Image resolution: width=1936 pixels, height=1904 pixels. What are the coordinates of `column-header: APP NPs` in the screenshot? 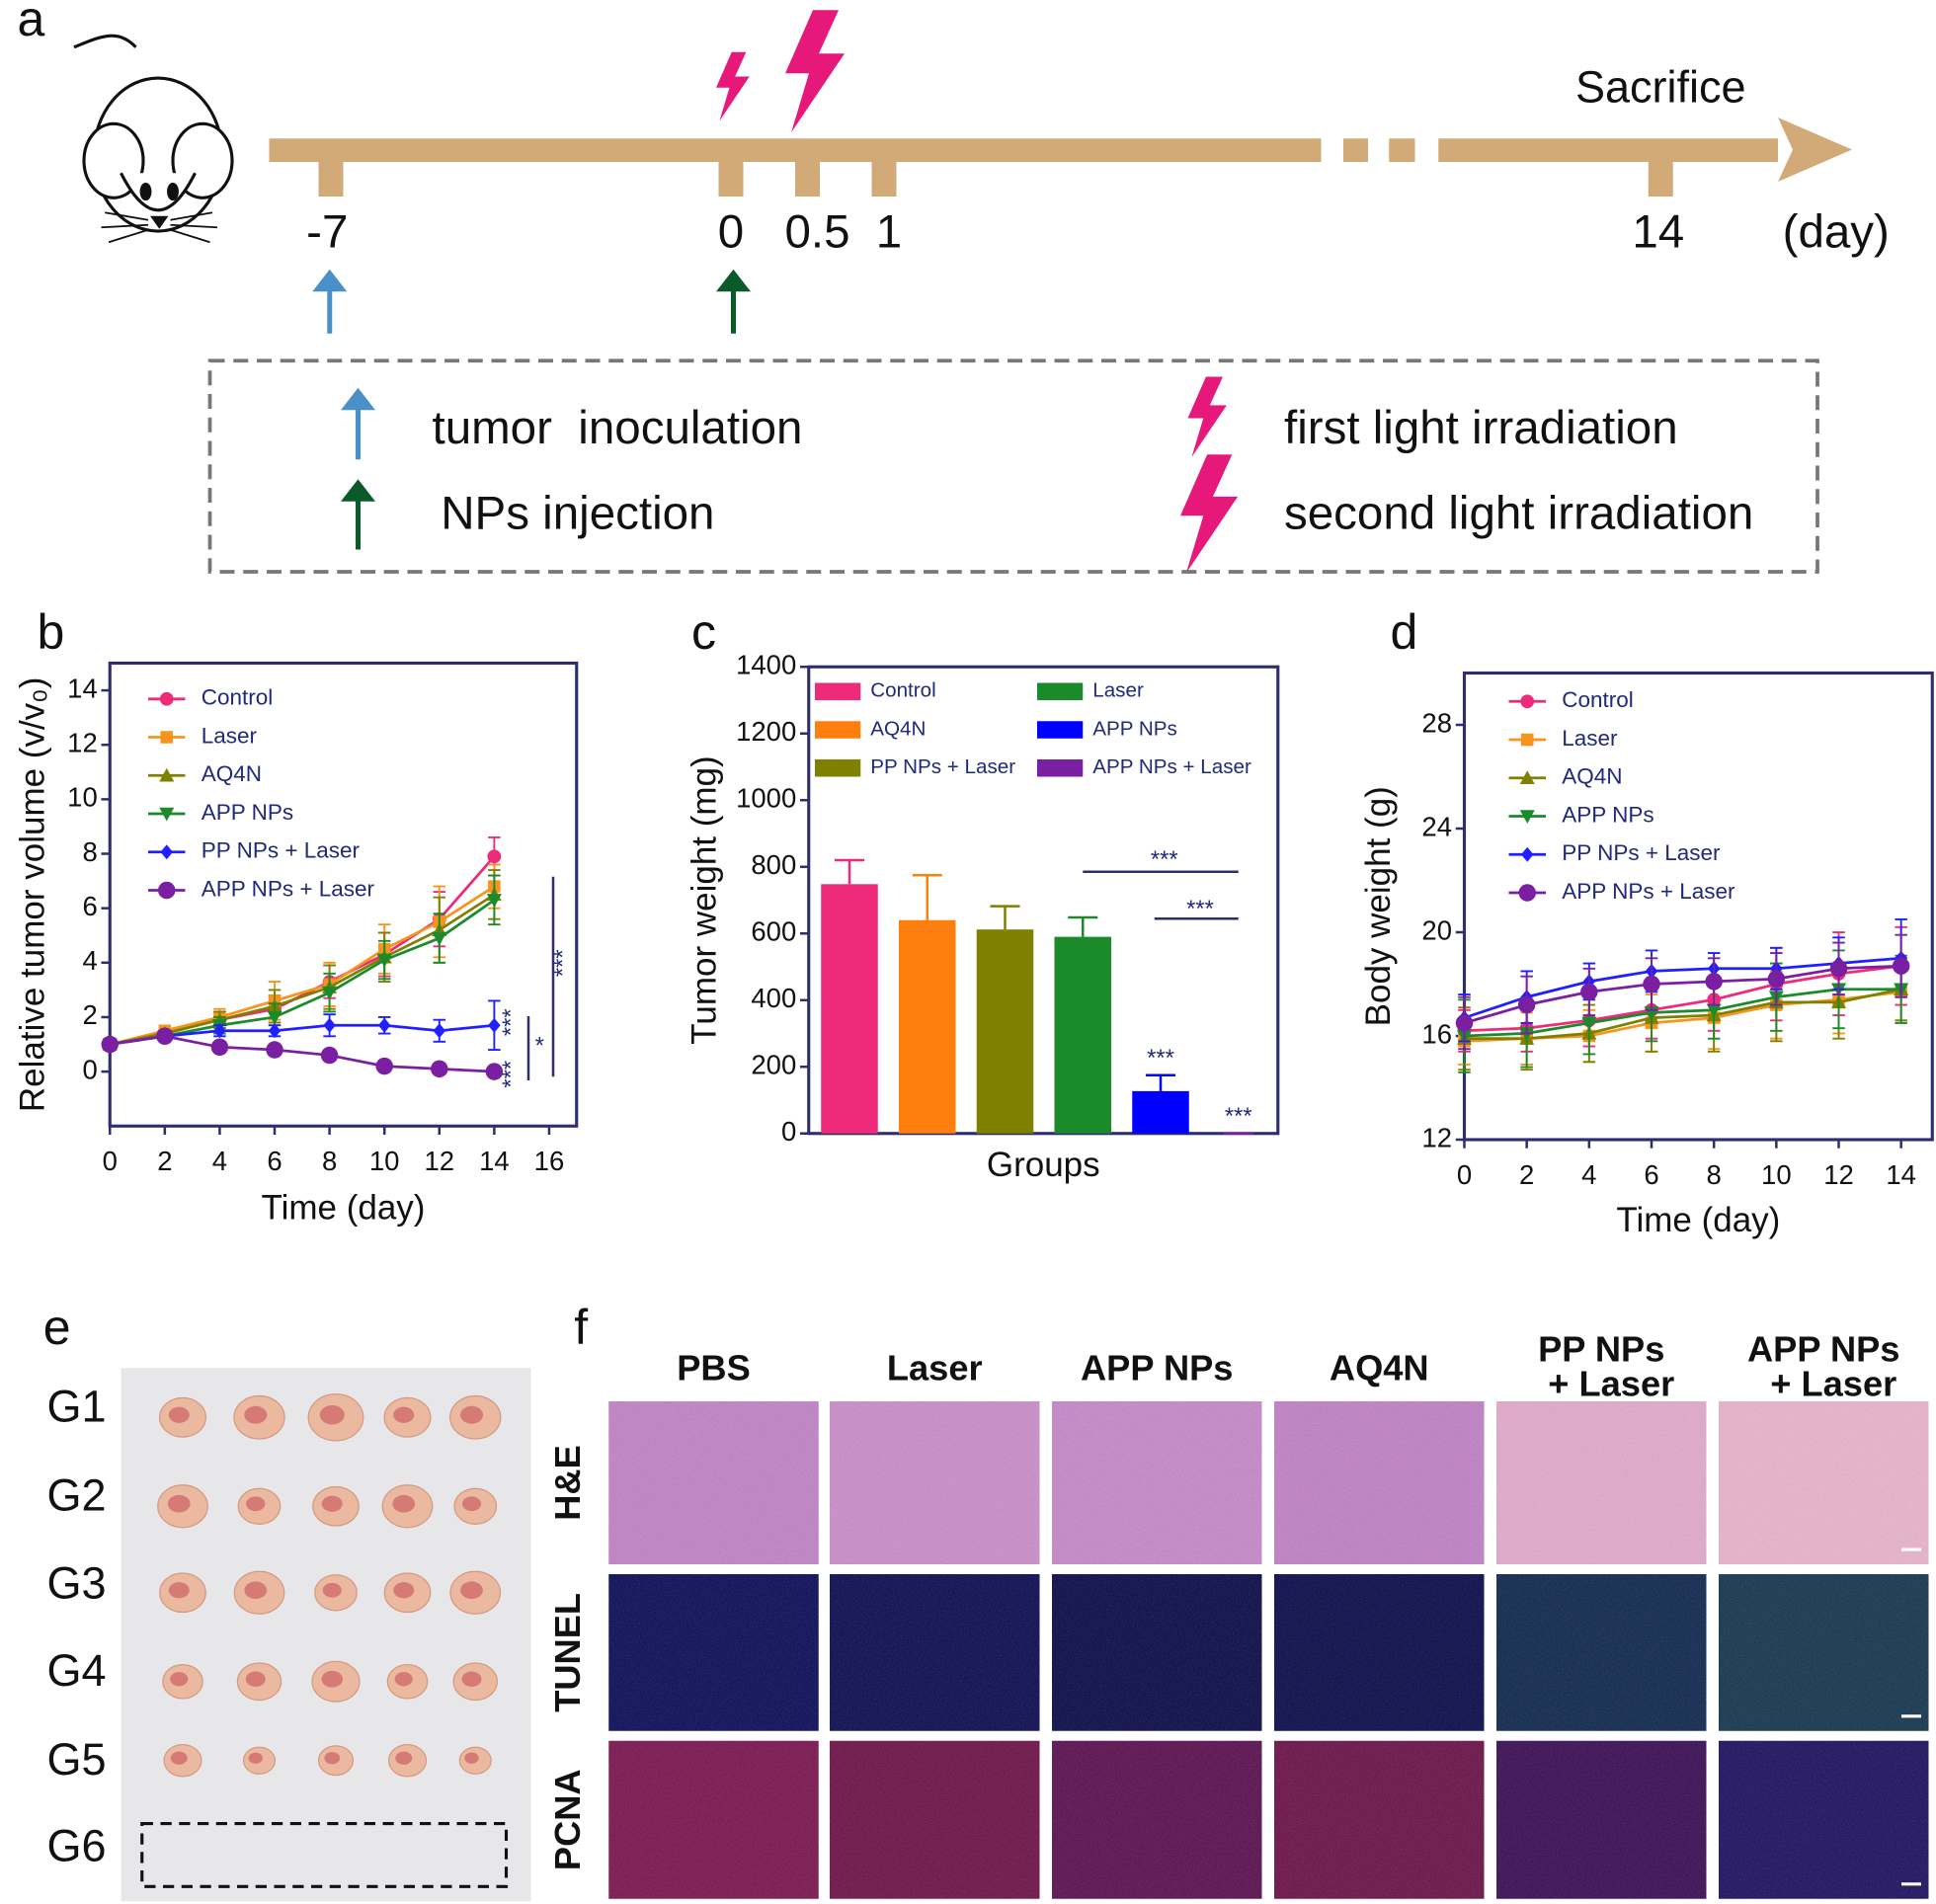 It's located at (1157, 1367).